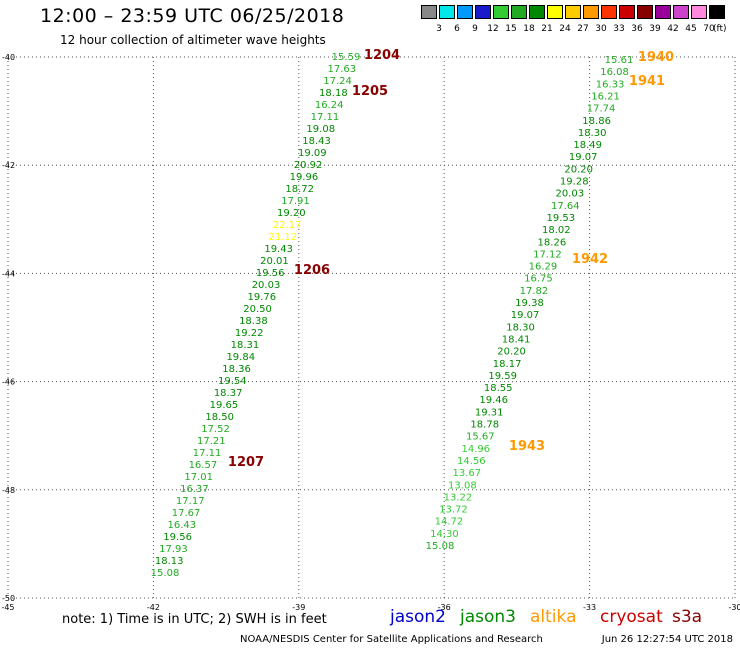 The width and height of the screenshot is (740, 650). Describe the element at coordinates (8, 490) in the screenshot. I see `latitude-label: -48` at that location.